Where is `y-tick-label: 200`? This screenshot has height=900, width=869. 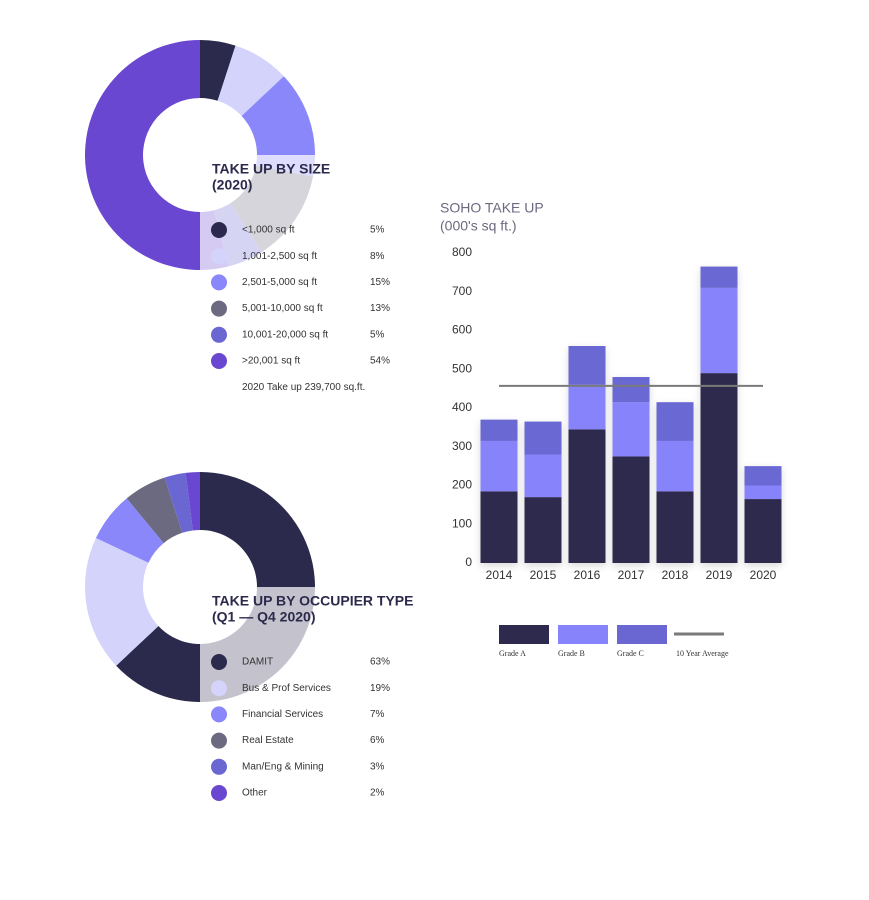
y-tick-label: 200 is located at coordinates (462, 485).